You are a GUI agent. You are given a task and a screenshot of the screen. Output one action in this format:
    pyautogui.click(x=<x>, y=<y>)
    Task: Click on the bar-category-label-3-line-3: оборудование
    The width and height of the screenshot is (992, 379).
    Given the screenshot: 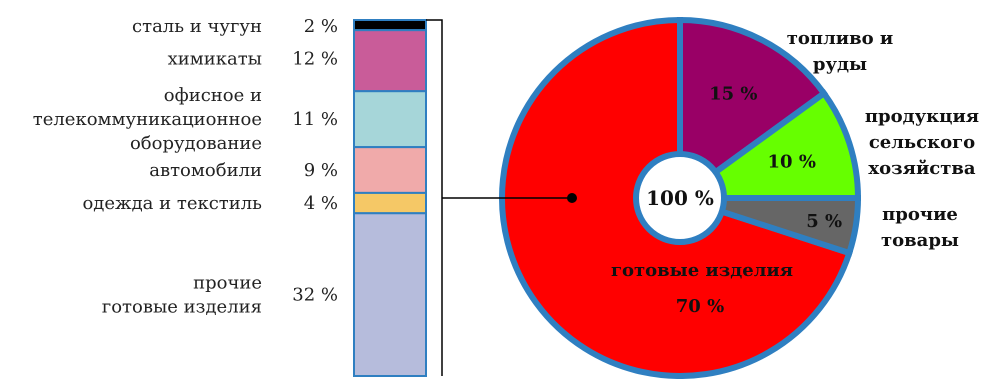 What is the action you would take?
    pyautogui.click(x=196, y=143)
    